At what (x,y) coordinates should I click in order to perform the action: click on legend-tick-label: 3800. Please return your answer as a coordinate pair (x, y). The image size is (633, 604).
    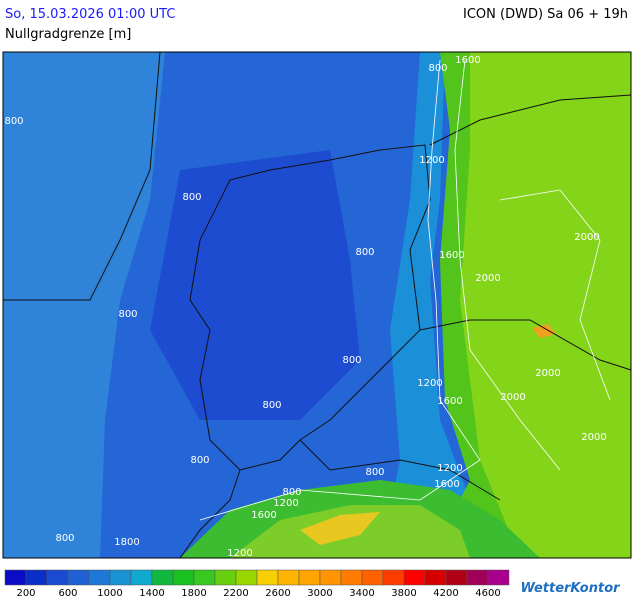
    Looking at the image, I should click on (403, 593).